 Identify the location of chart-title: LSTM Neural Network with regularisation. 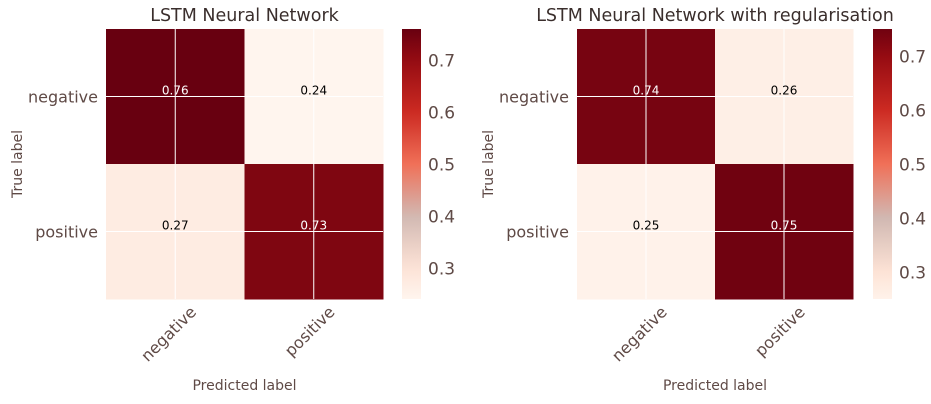
(715, 16).